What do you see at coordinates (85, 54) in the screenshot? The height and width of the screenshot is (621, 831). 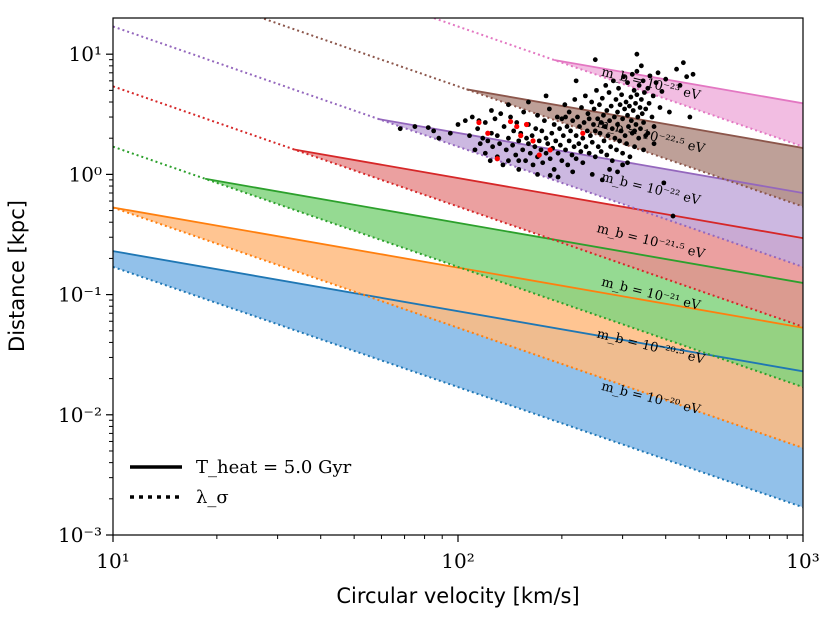 I see `y-tick-label-4: 10¹` at bounding box center [85, 54].